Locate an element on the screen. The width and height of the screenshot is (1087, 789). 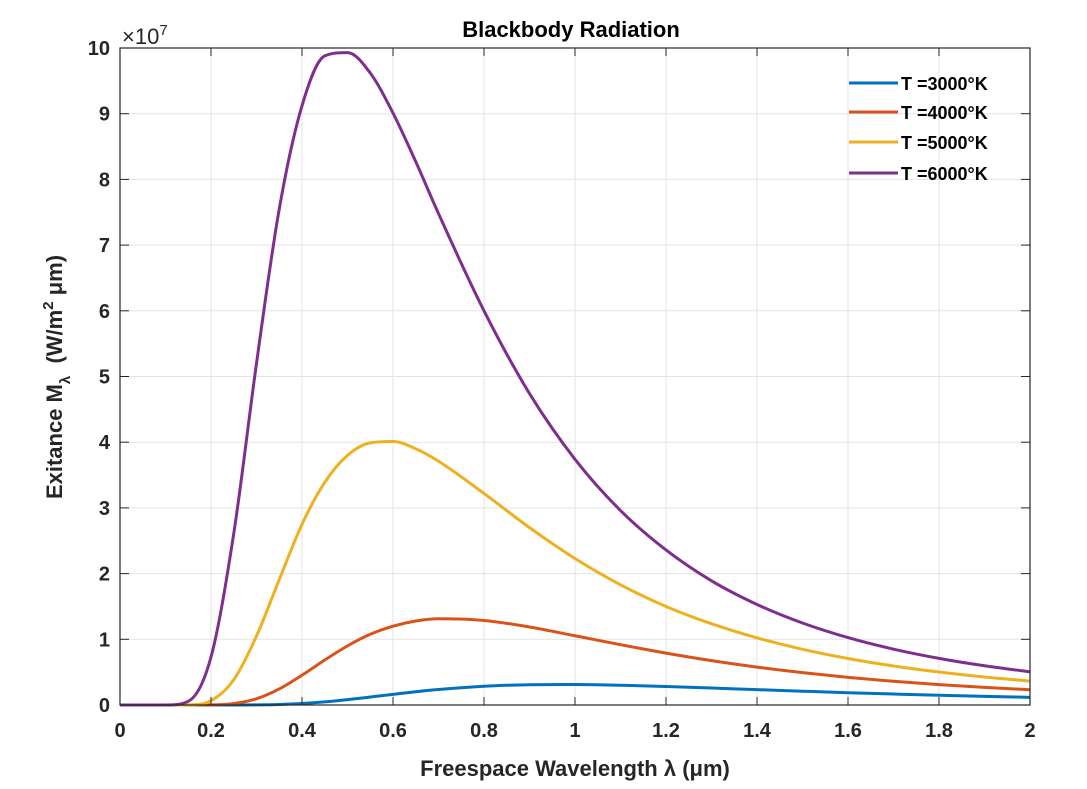
y-tick-label: 3 is located at coordinates (104, 509).